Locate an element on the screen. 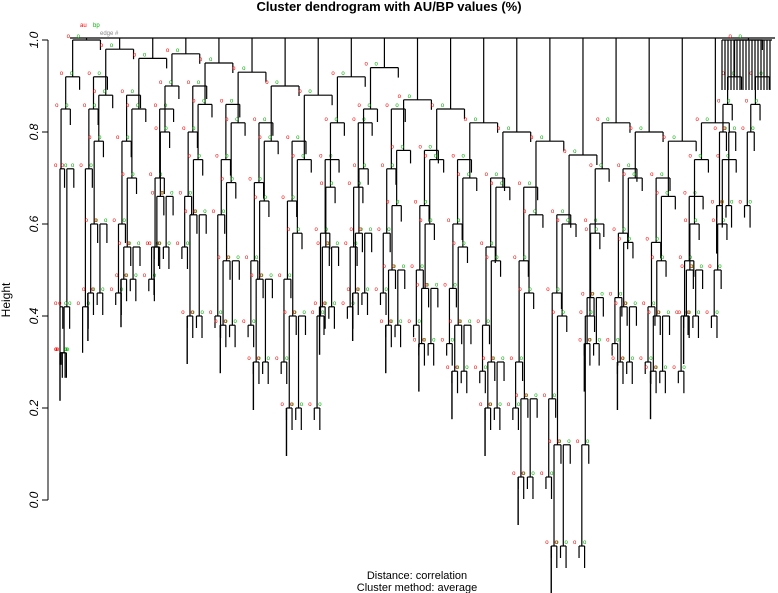 The width and height of the screenshot is (778, 593). legend-au: au is located at coordinates (83, 26).